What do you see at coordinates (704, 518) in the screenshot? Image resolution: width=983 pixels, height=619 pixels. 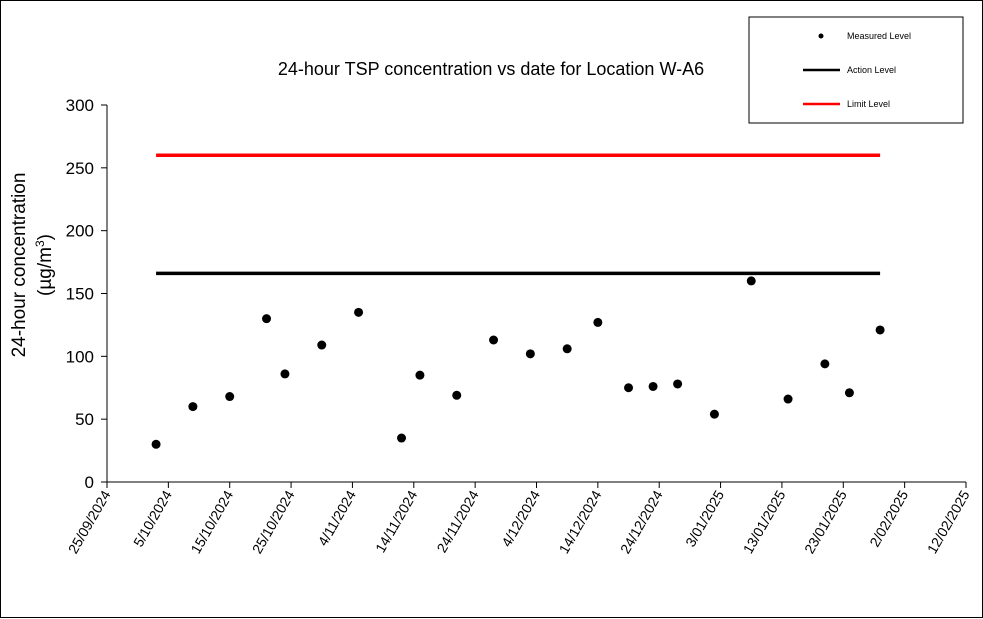 I see `x-tick-label: 3/01/2025` at bounding box center [704, 518].